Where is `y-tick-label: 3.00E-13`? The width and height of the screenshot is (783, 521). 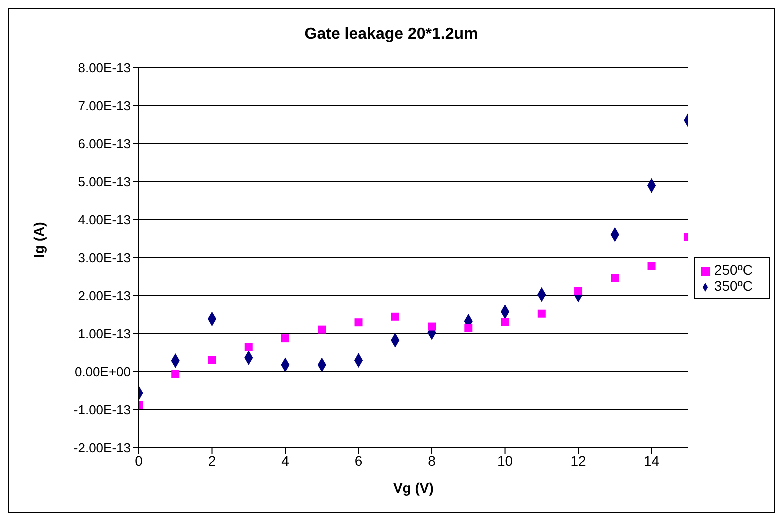
y-tick-label: 3.00E-13 is located at coordinates (104, 258).